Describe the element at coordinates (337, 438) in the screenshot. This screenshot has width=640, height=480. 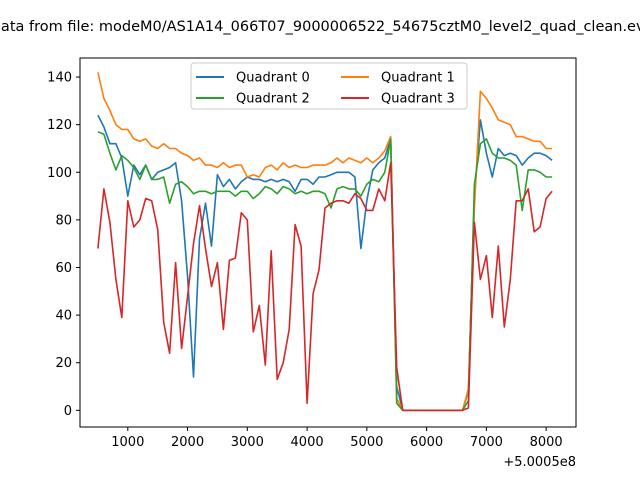
I see `x-axis: 1000 2000 3000 4000 5000 6000 7000 8000` at that location.